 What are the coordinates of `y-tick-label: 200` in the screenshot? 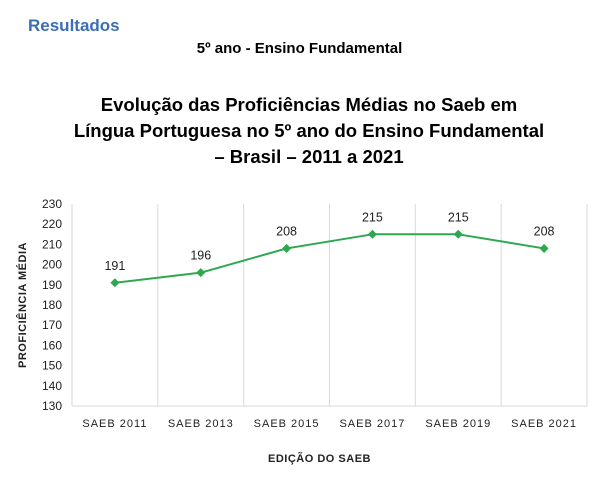 It's located at (52, 265).